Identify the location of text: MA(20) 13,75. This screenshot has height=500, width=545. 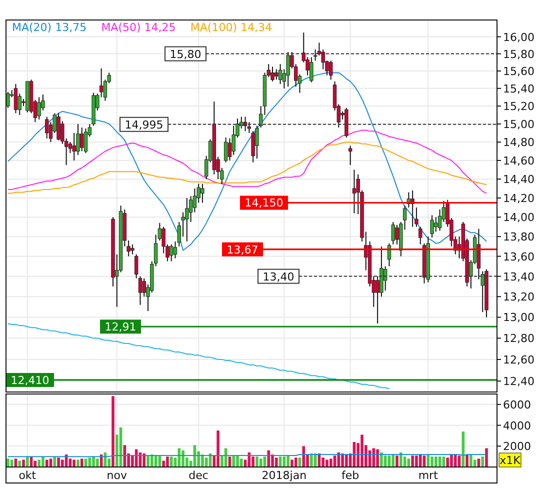
(49, 27).